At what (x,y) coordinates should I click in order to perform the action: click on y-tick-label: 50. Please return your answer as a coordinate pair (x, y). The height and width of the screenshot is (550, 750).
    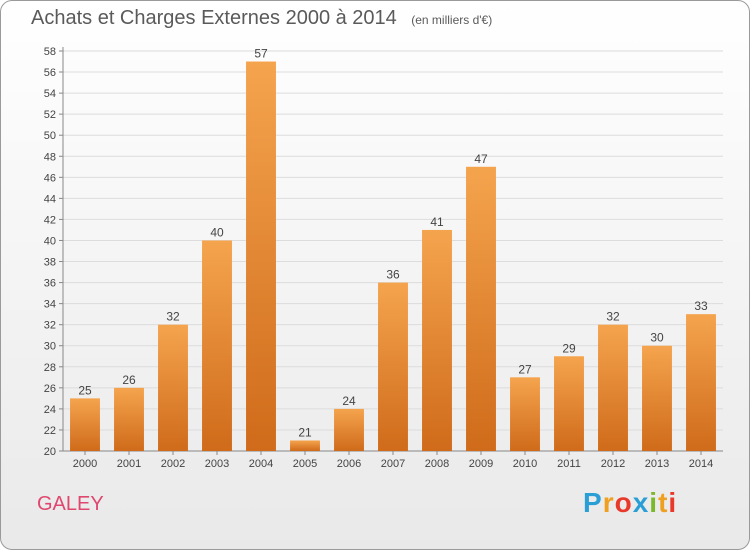
    Looking at the image, I should click on (50, 136).